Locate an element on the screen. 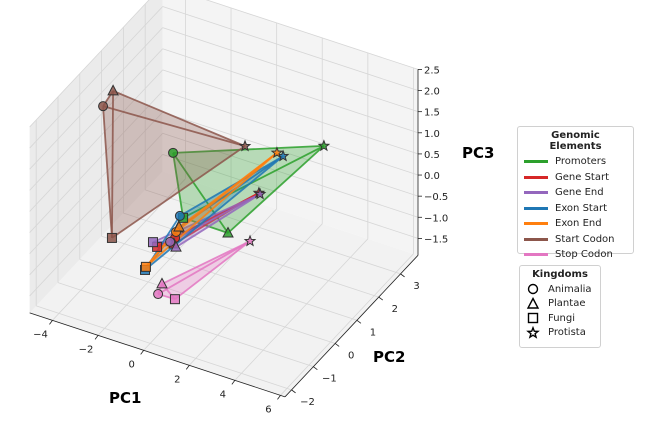 The height and width of the screenshot is (426, 646). edge-exon-start is located at coordinates (231, 186).